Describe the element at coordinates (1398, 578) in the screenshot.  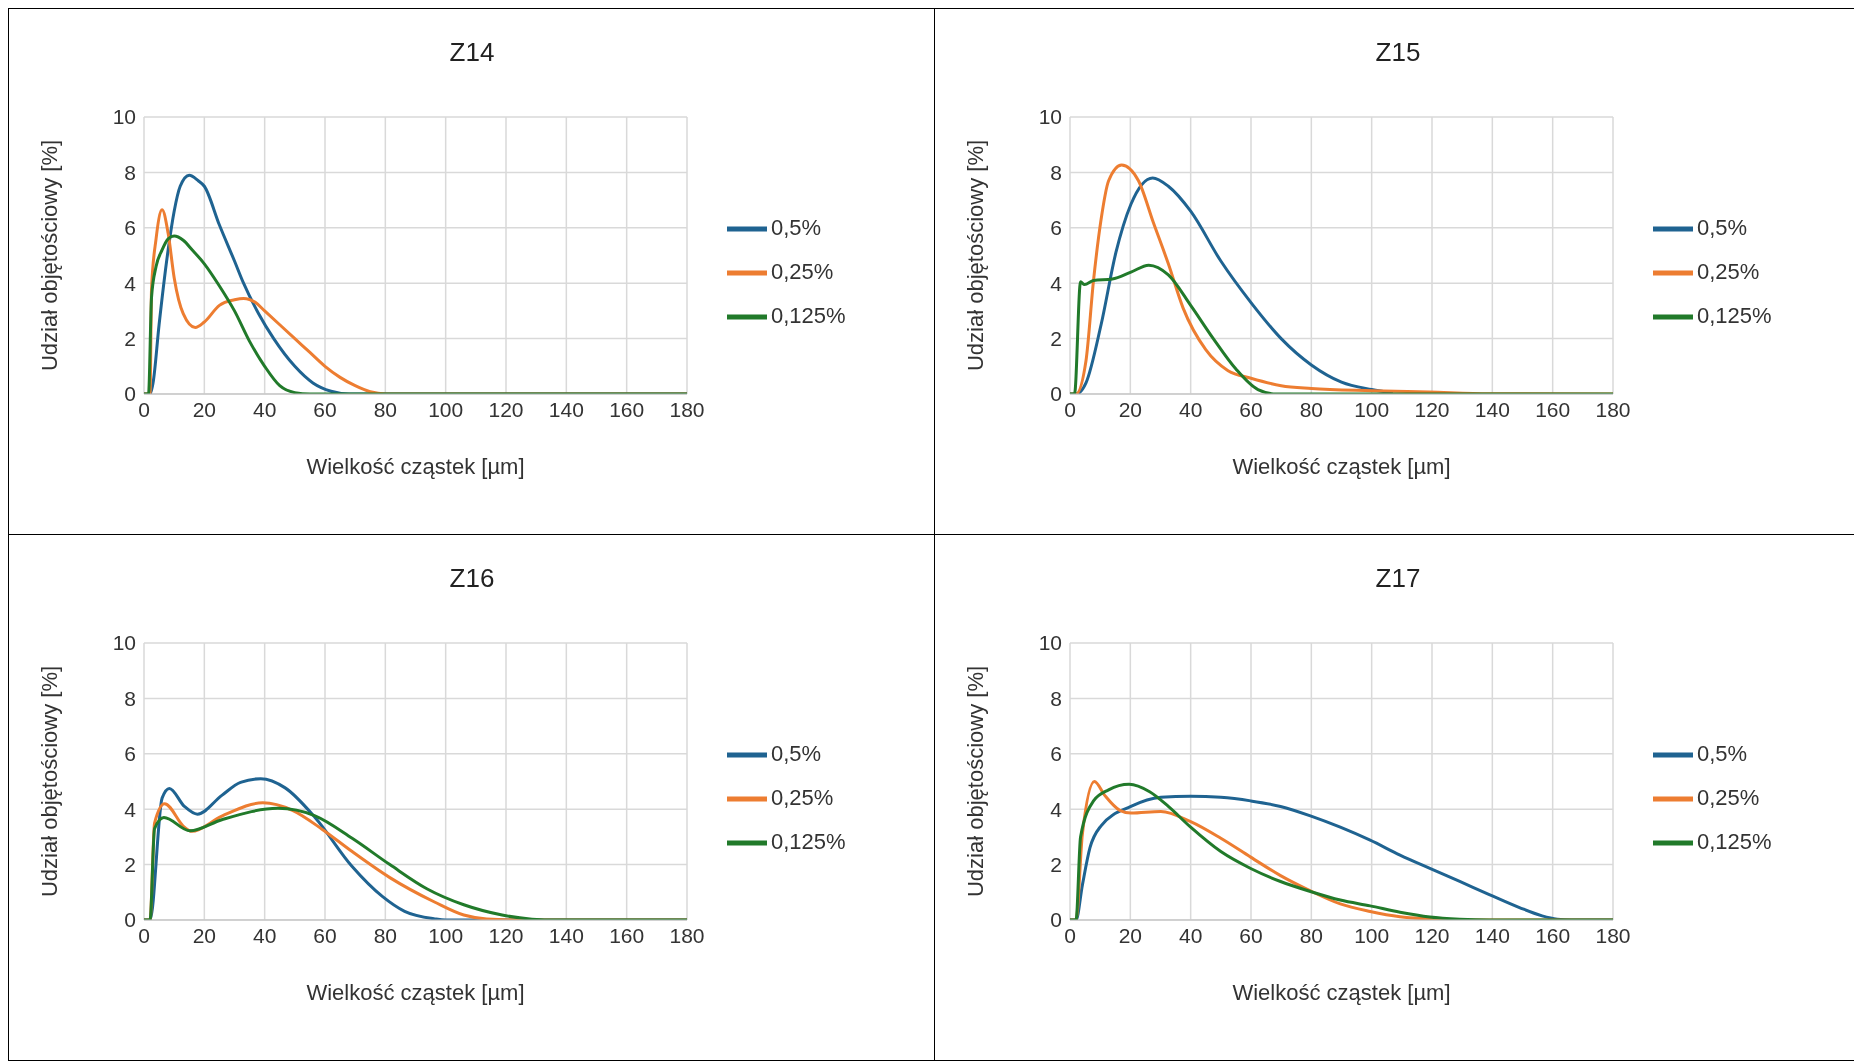
I see `chart-title: Z17` at that location.